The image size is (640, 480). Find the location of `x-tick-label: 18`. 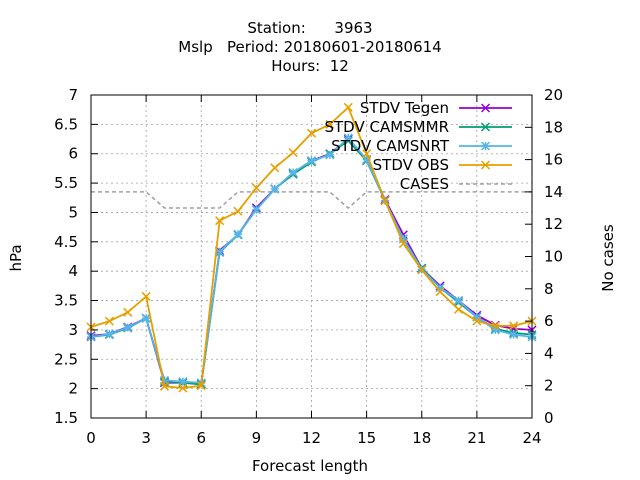

x-tick-label: 18 is located at coordinates (421, 438).